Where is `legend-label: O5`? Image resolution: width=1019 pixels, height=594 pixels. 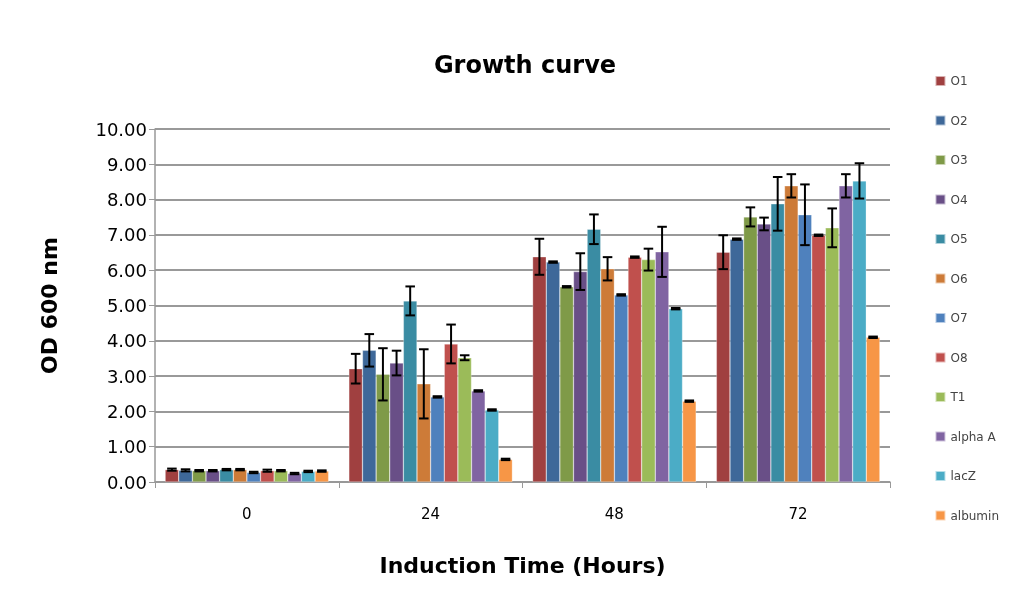 legend-label: O5 is located at coordinates (959, 239).